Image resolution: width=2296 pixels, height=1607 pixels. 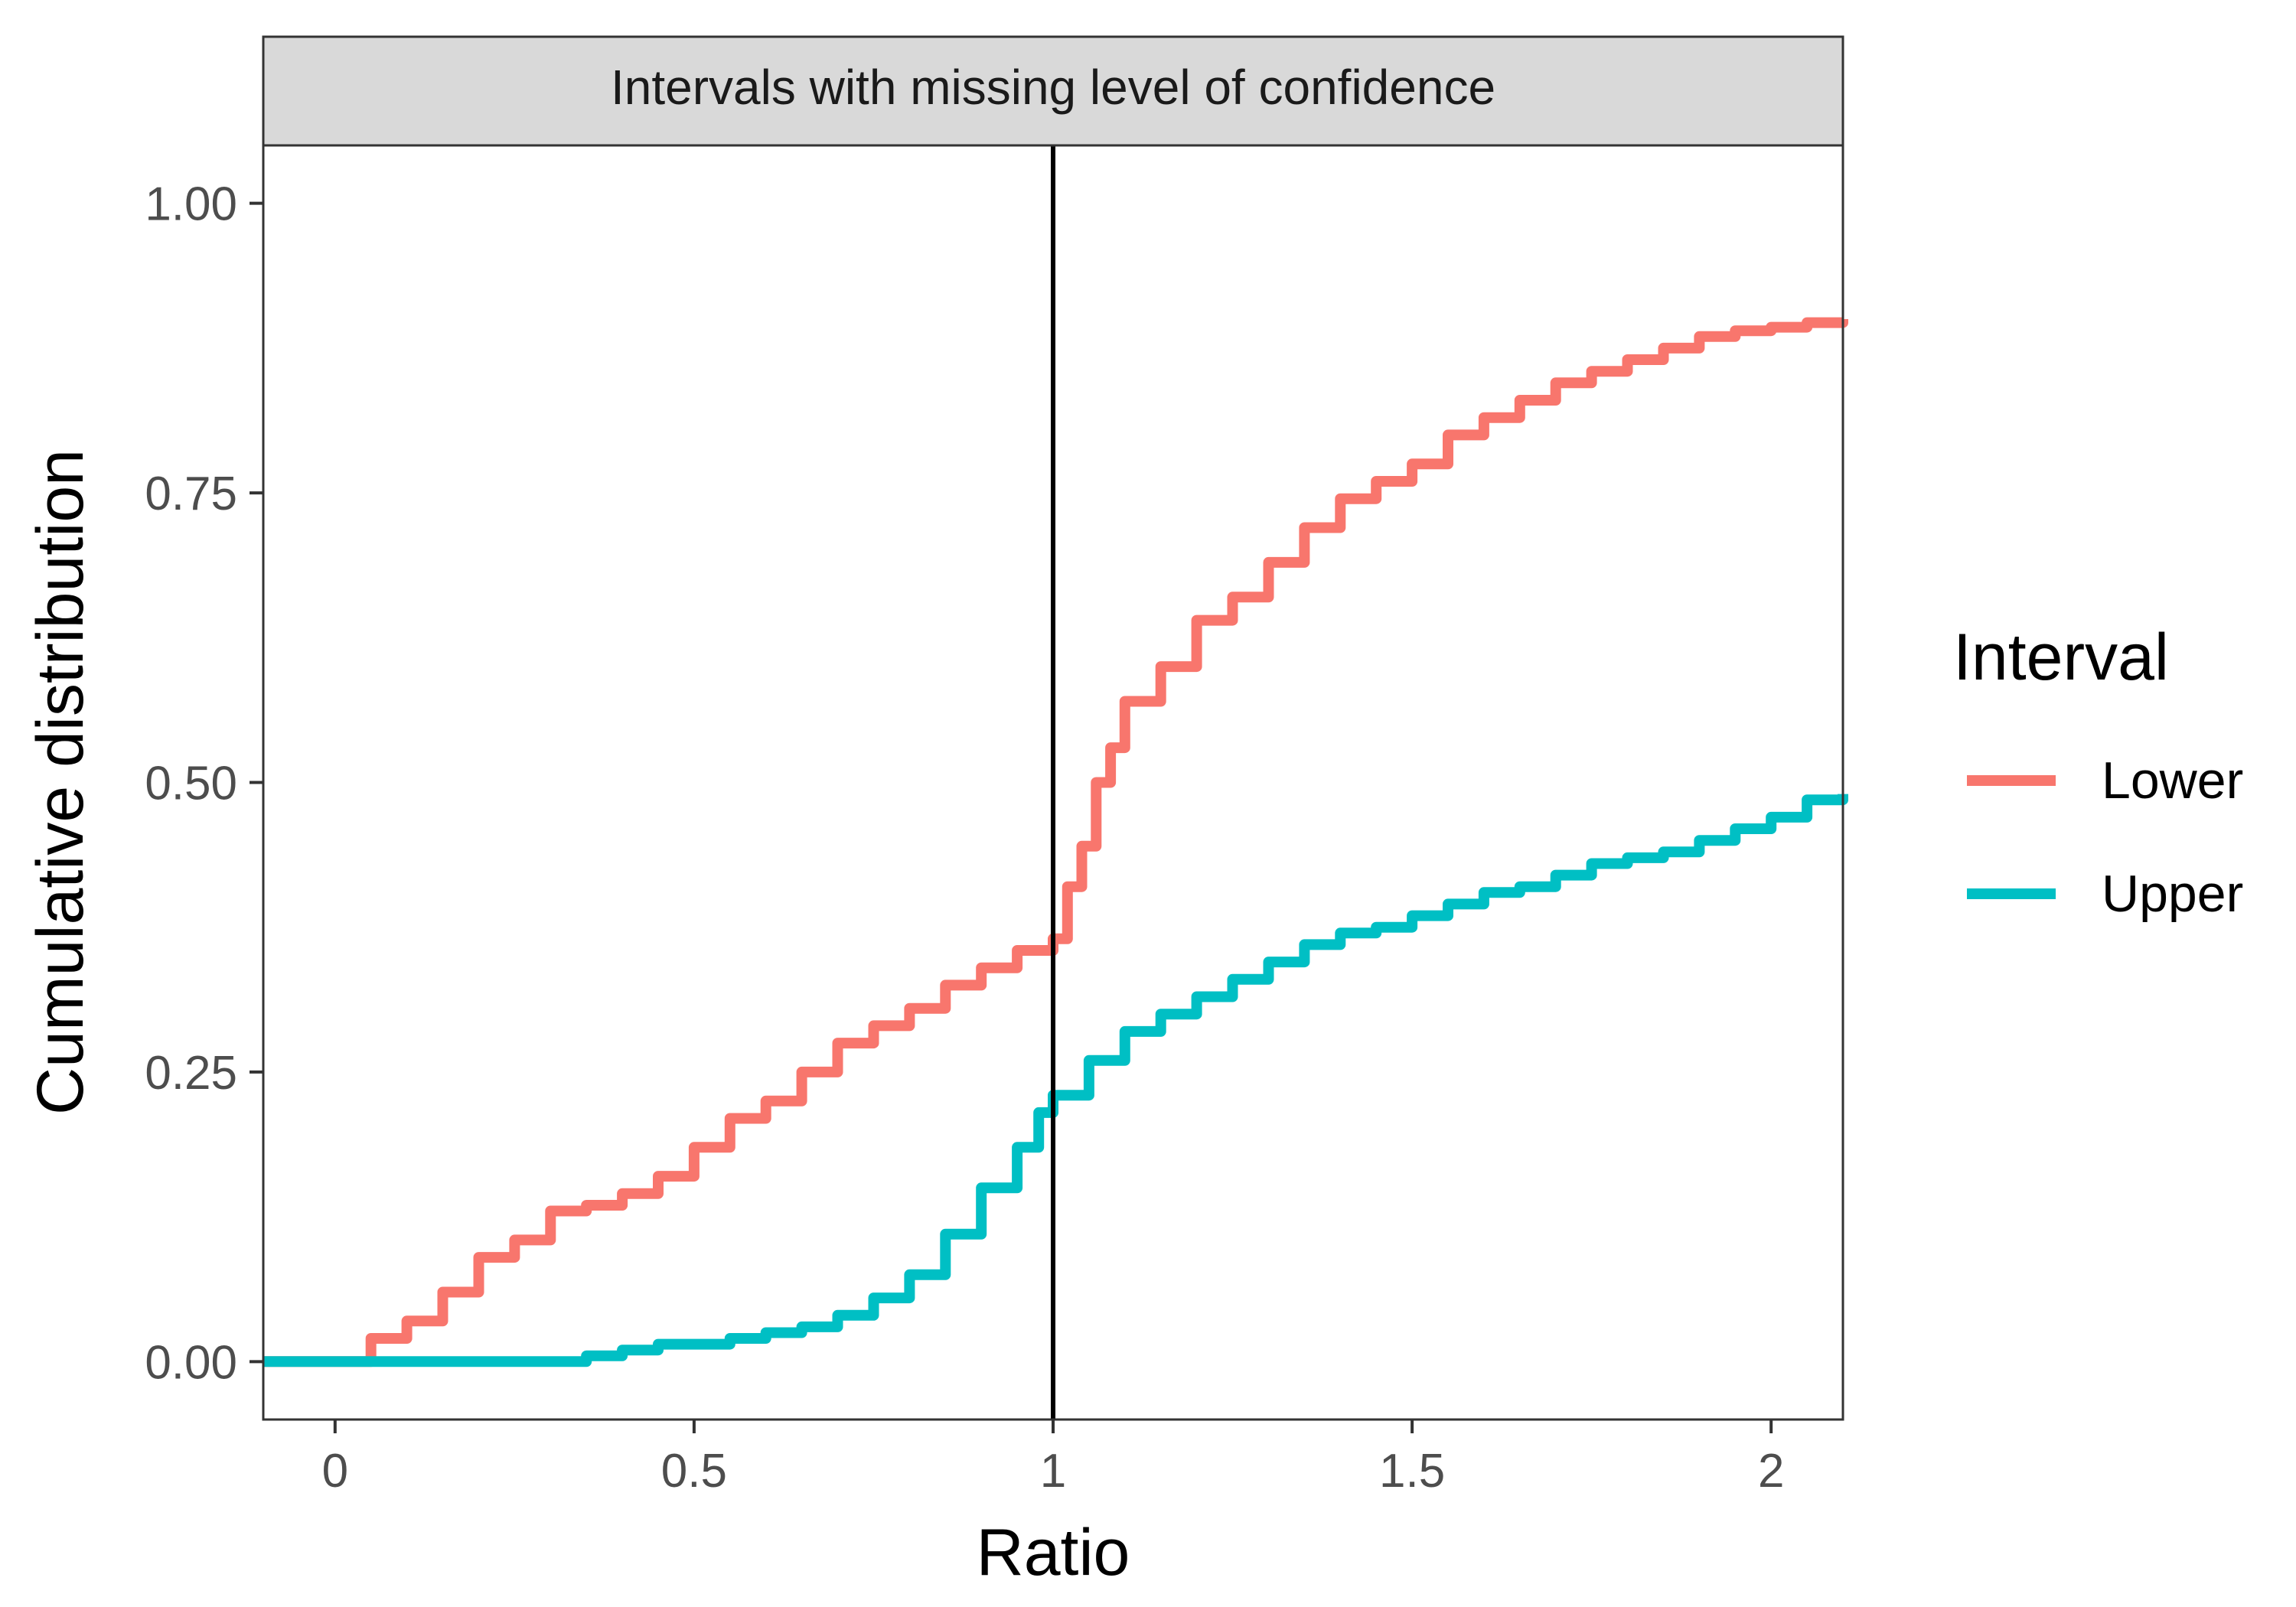 I want to click on panel-strip, so click(x=1053, y=91).